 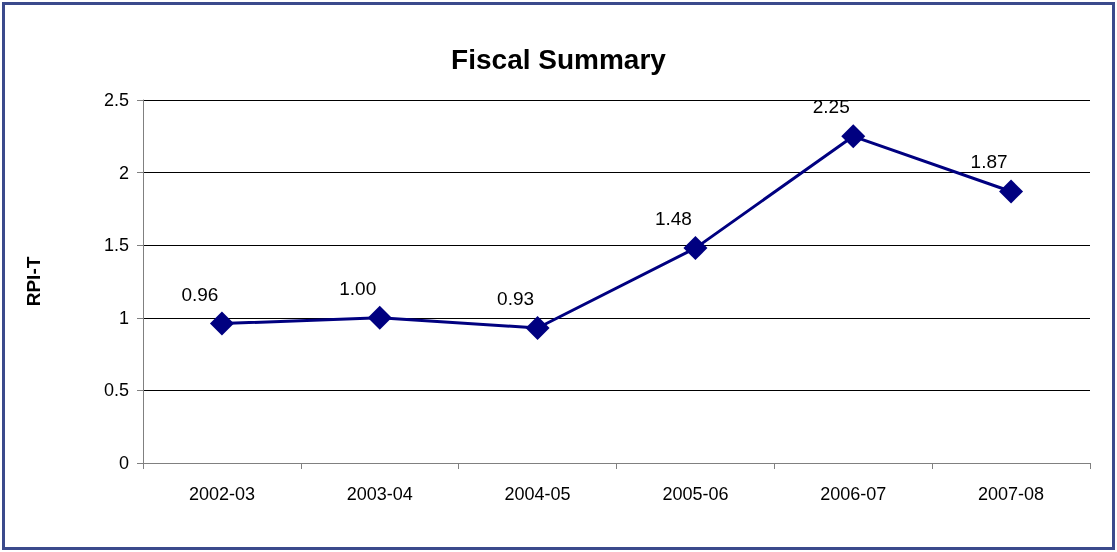 What do you see at coordinates (537, 494) in the screenshot?
I see `x-tick-label: 2004-05` at bounding box center [537, 494].